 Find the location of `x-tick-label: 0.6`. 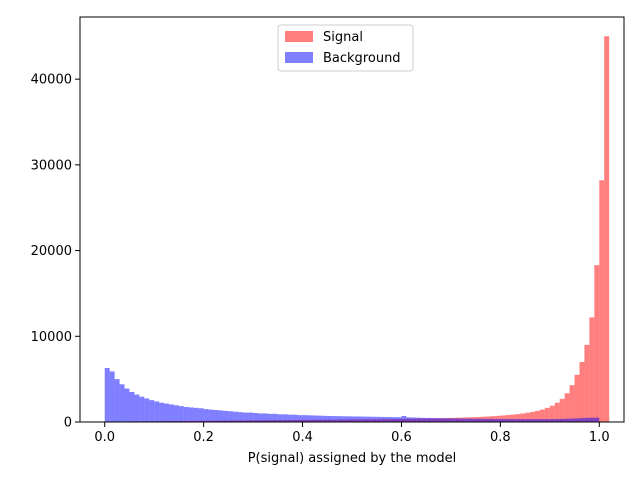

x-tick-label: 0.6 is located at coordinates (401, 437).